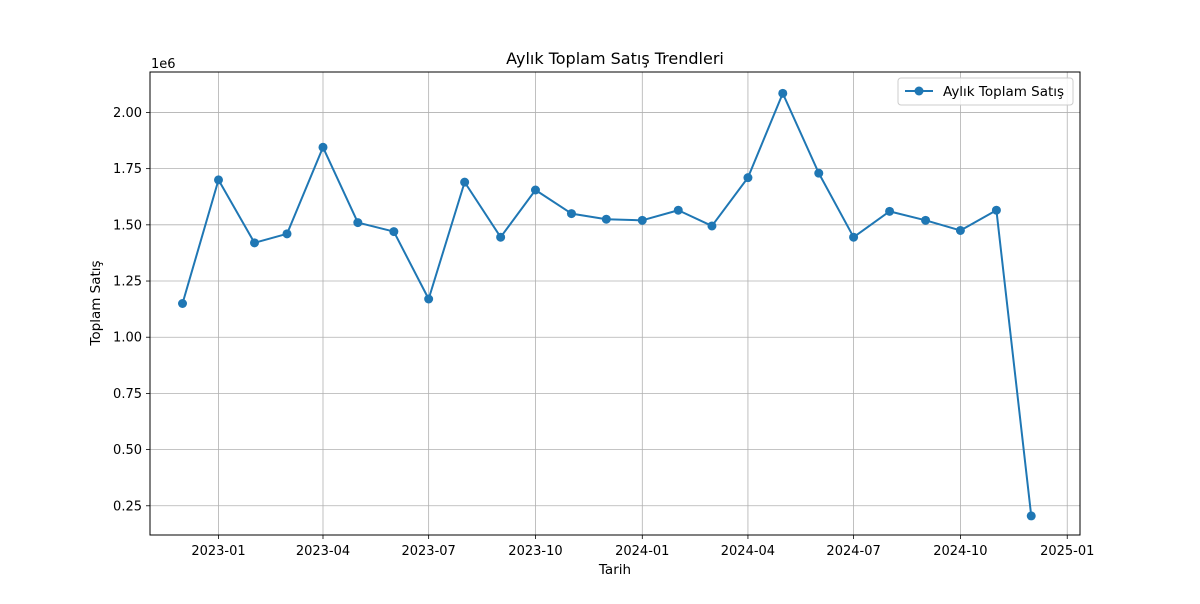 This screenshot has width=1200, height=604. What do you see at coordinates (1003, 92) in the screenshot?
I see `legend-entry-label: Aylık Toplam Satış` at bounding box center [1003, 92].